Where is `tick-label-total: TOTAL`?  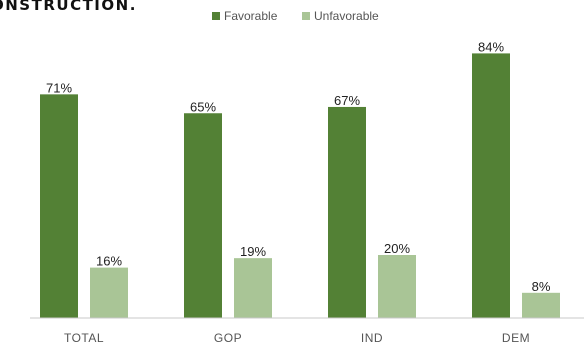
tick-label-total: TOTAL is located at coordinates (84, 338).